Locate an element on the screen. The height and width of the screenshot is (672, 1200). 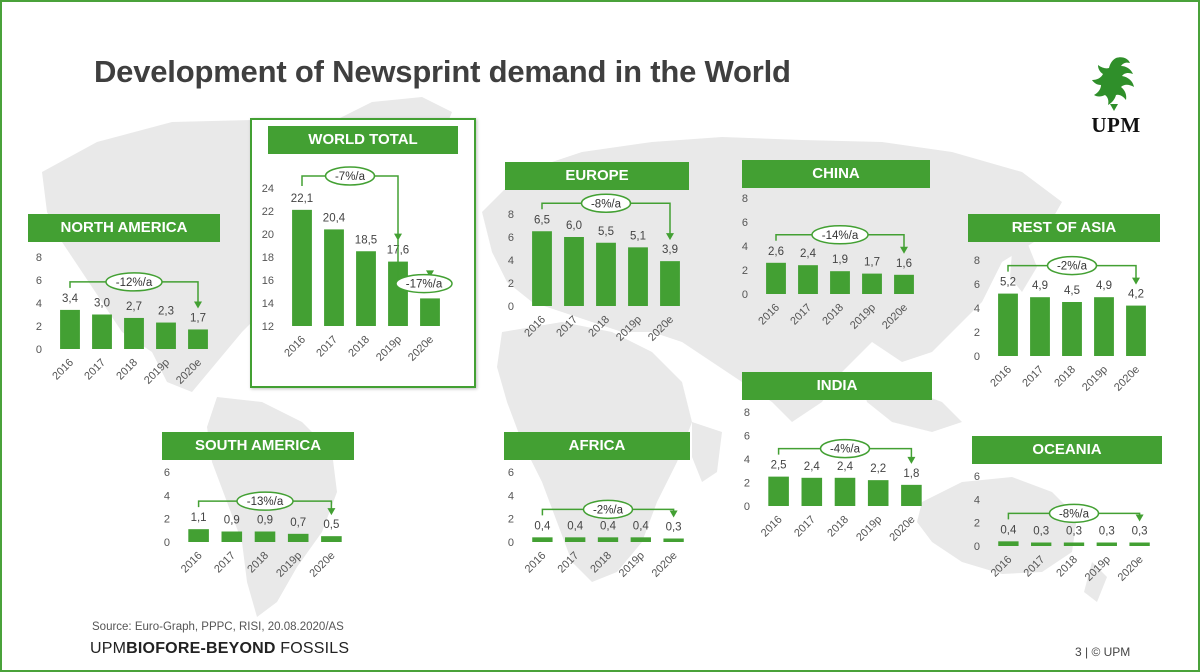
logo-wordmark: UPM is located at coordinates (1116, 125).